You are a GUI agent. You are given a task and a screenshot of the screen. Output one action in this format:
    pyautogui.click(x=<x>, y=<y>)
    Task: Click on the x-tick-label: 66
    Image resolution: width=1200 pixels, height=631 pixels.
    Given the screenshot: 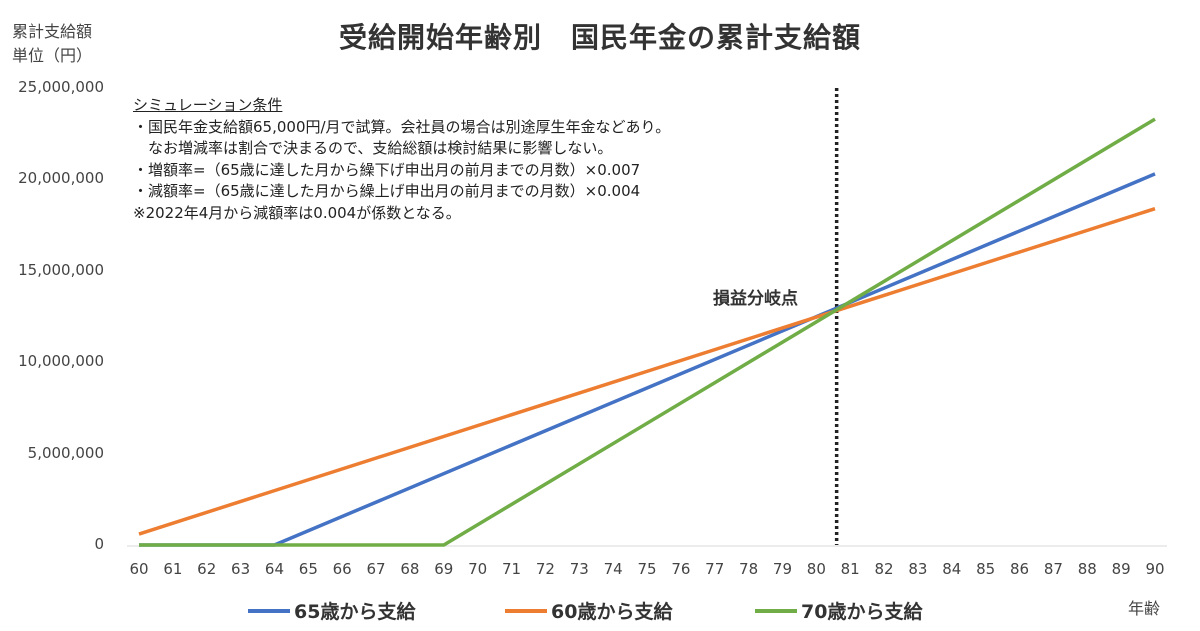 What is the action you would take?
    pyautogui.click(x=342, y=569)
    